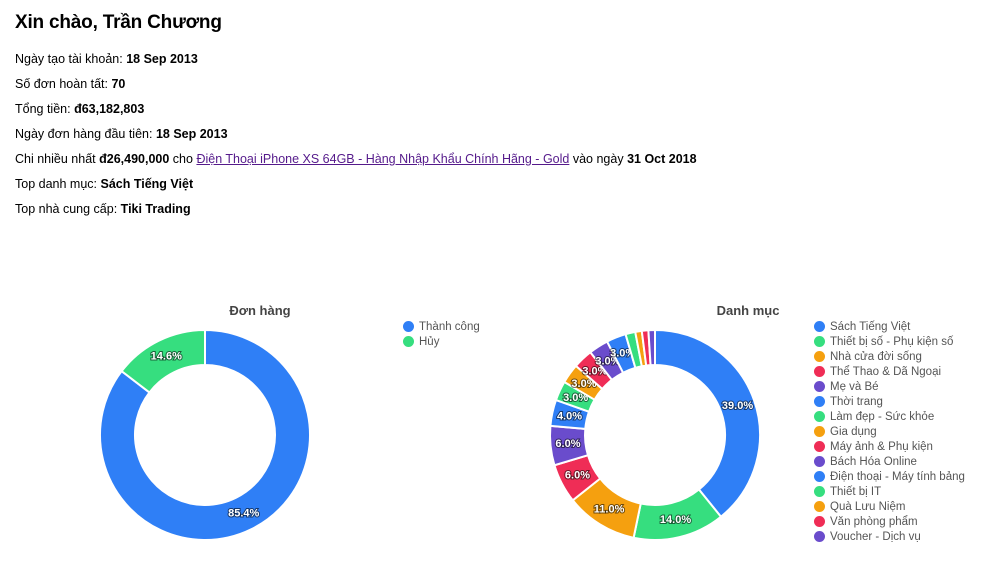 The image size is (983, 574). Describe the element at coordinates (881, 446) in the screenshot. I see `legend-label: Máy ảnh & Phụ kiện` at that location.